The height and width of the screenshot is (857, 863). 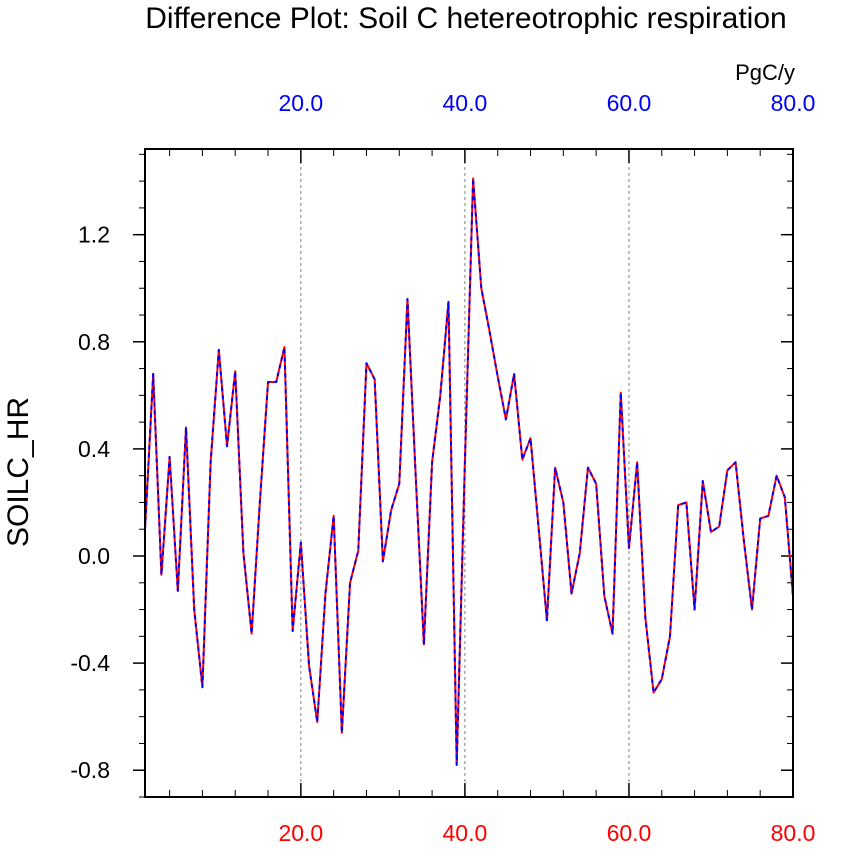 I want to click on x-tick-label-top: 60.0, so click(x=629, y=103).